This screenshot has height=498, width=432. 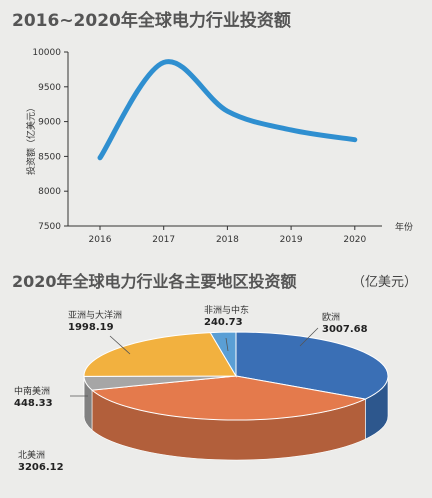 I want to click on x-tick-label: 2019, so click(x=291, y=240).